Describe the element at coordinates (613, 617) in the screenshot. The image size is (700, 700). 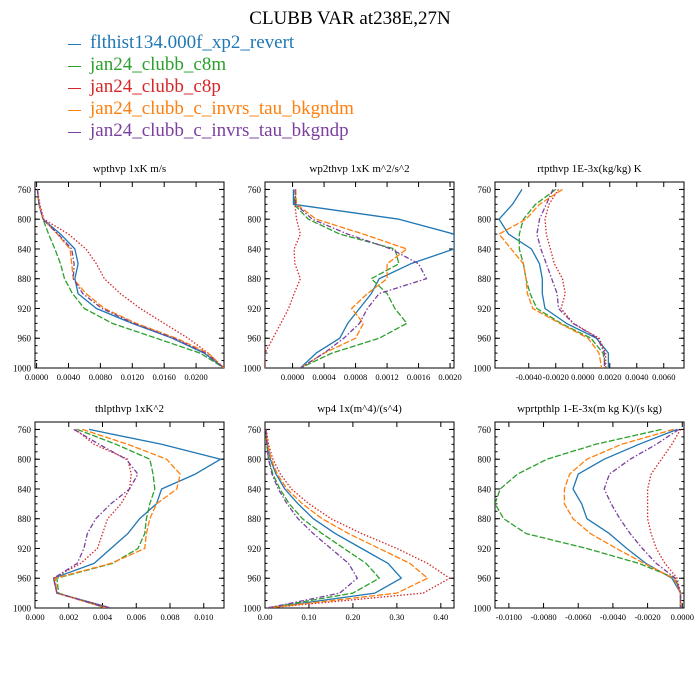
I see `x-tick-label: -0.0040` at that location.